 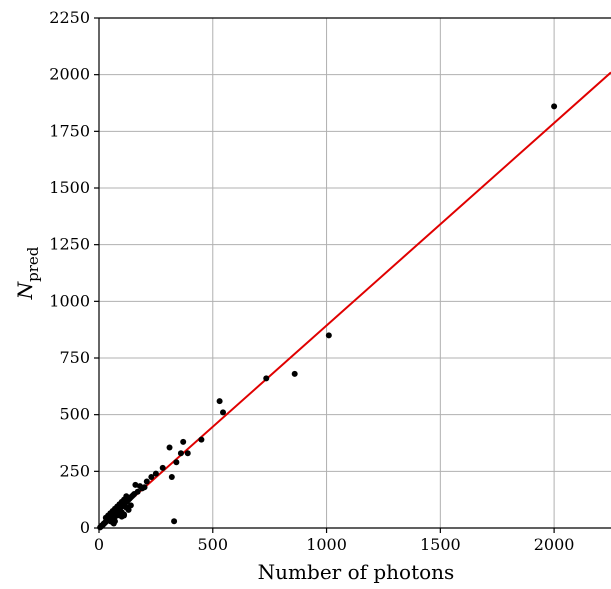 What do you see at coordinates (69, 187) in the screenshot?
I see `y-tick-label: 1500` at bounding box center [69, 187].